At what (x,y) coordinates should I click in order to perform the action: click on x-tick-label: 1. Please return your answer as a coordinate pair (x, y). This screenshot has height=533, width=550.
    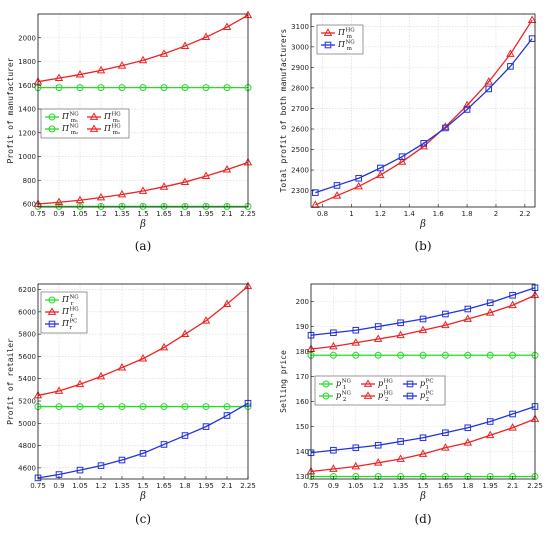
    Looking at the image, I should click on (351, 214).